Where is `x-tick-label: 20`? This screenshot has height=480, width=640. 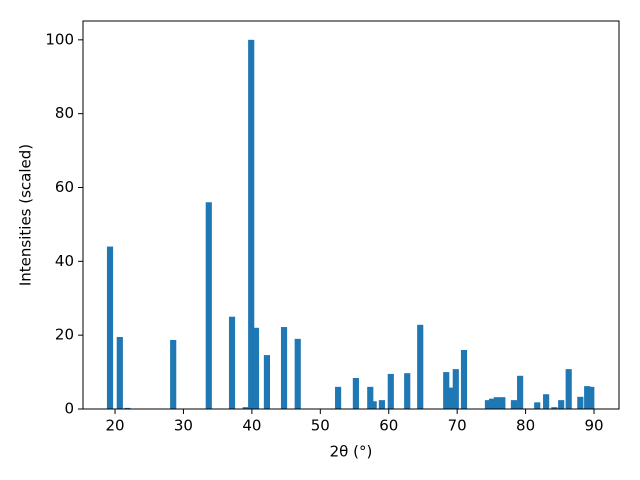 x-tick-label: 20 is located at coordinates (114, 426).